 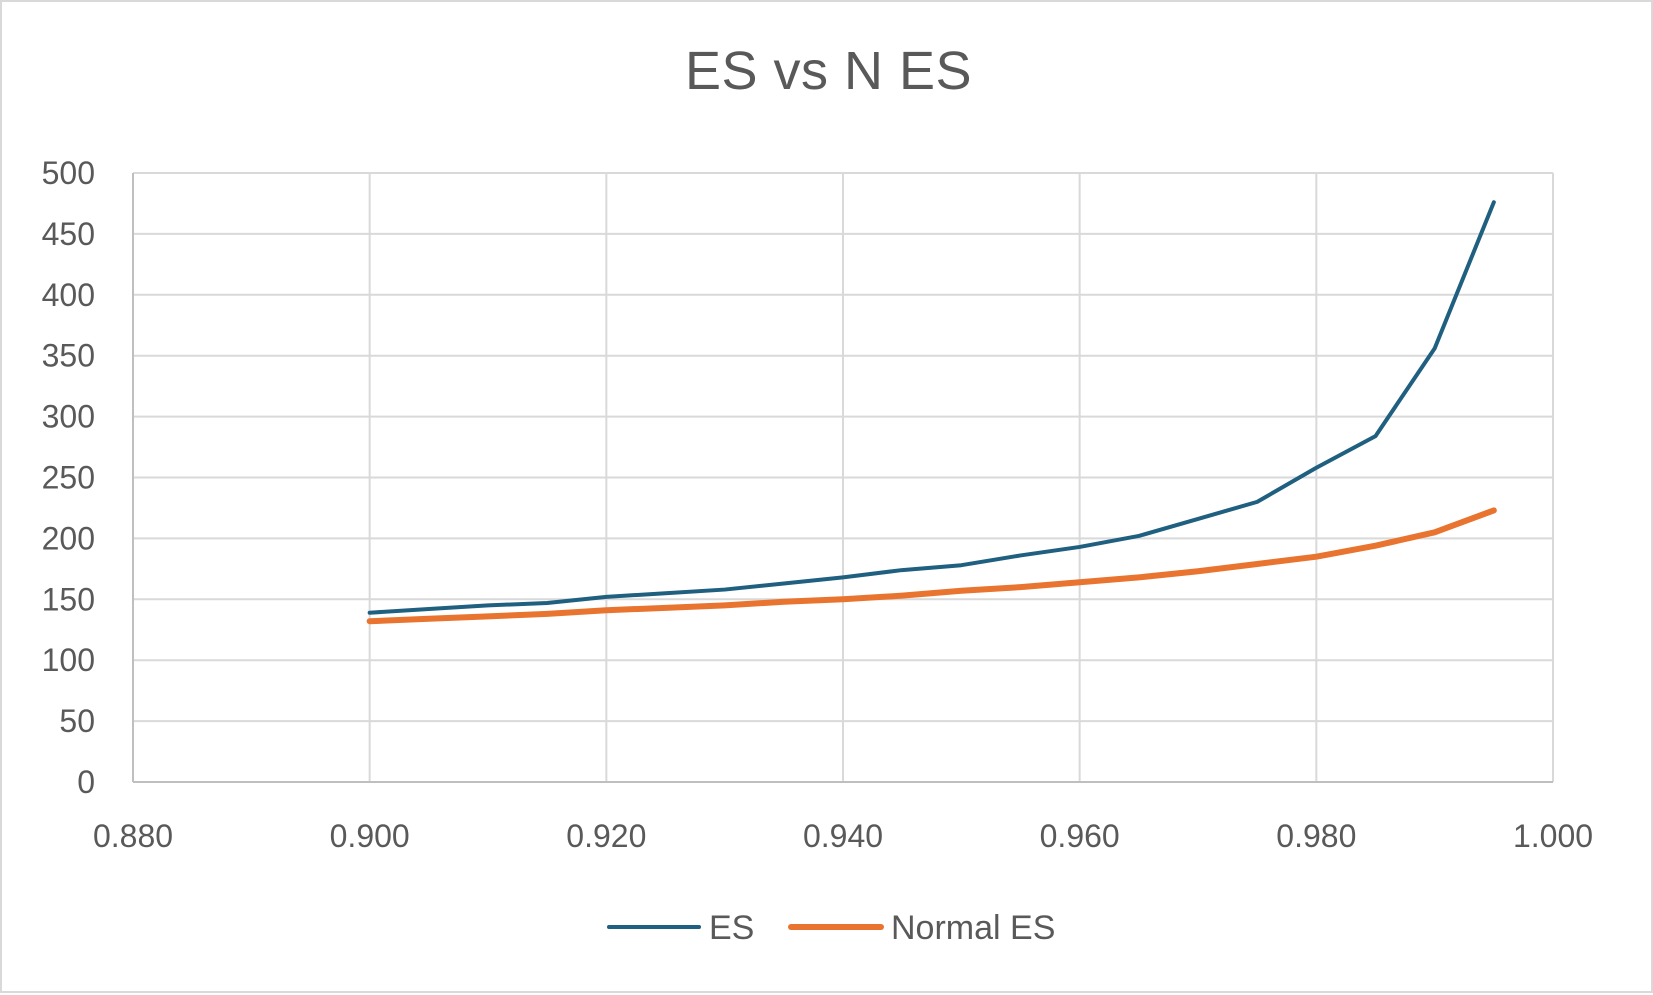 I want to click on x-tick-label: 0.880, so click(x=133, y=836).